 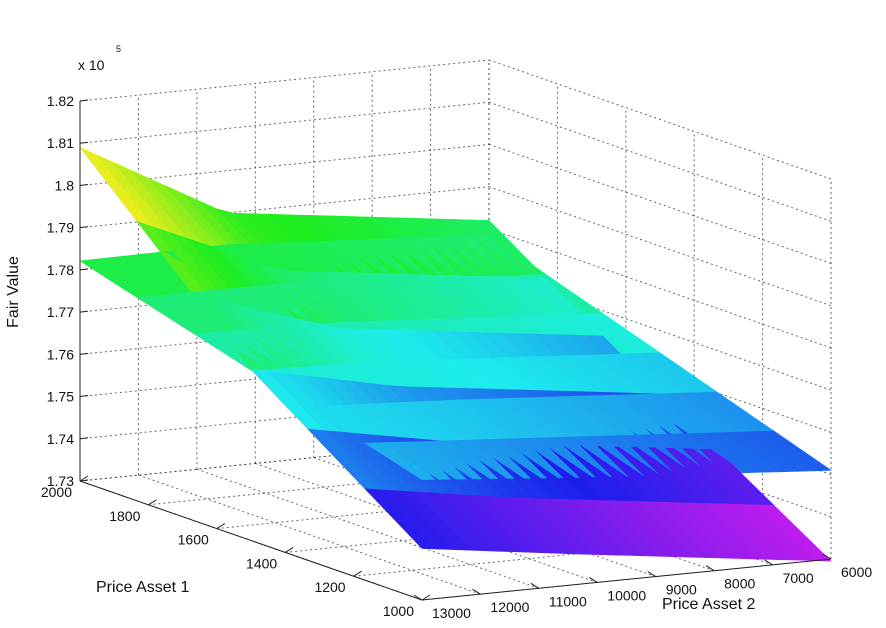 What do you see at coordinates (142, 587) in the screenshot?
I see `x-axis-label: Price Asset 1` at bounding box center [142, 587].